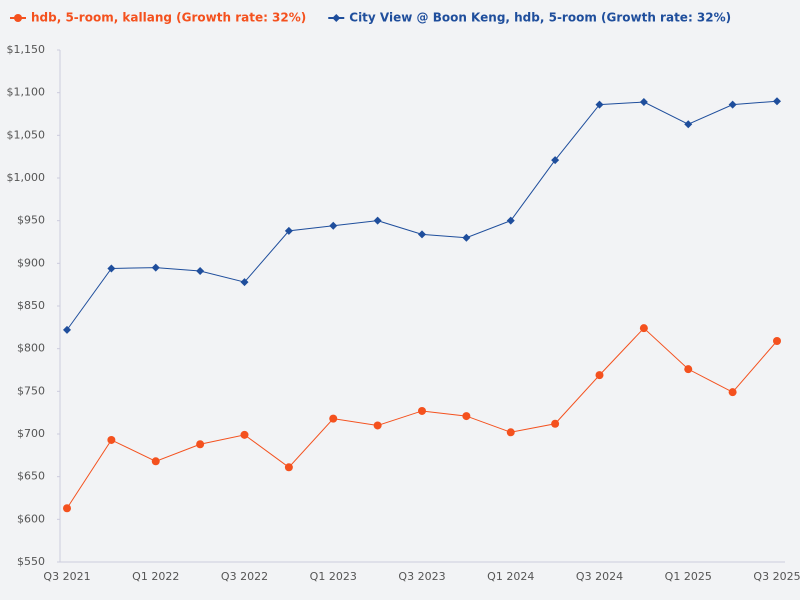 The height and width of the screenshot is (600, 800). What do you see at coordinates (168, 18) in the screenshot?
I see `legend-text: hdb, 5-room, kallang (Growth rate: 32%)` at bounding box center [168, 18].